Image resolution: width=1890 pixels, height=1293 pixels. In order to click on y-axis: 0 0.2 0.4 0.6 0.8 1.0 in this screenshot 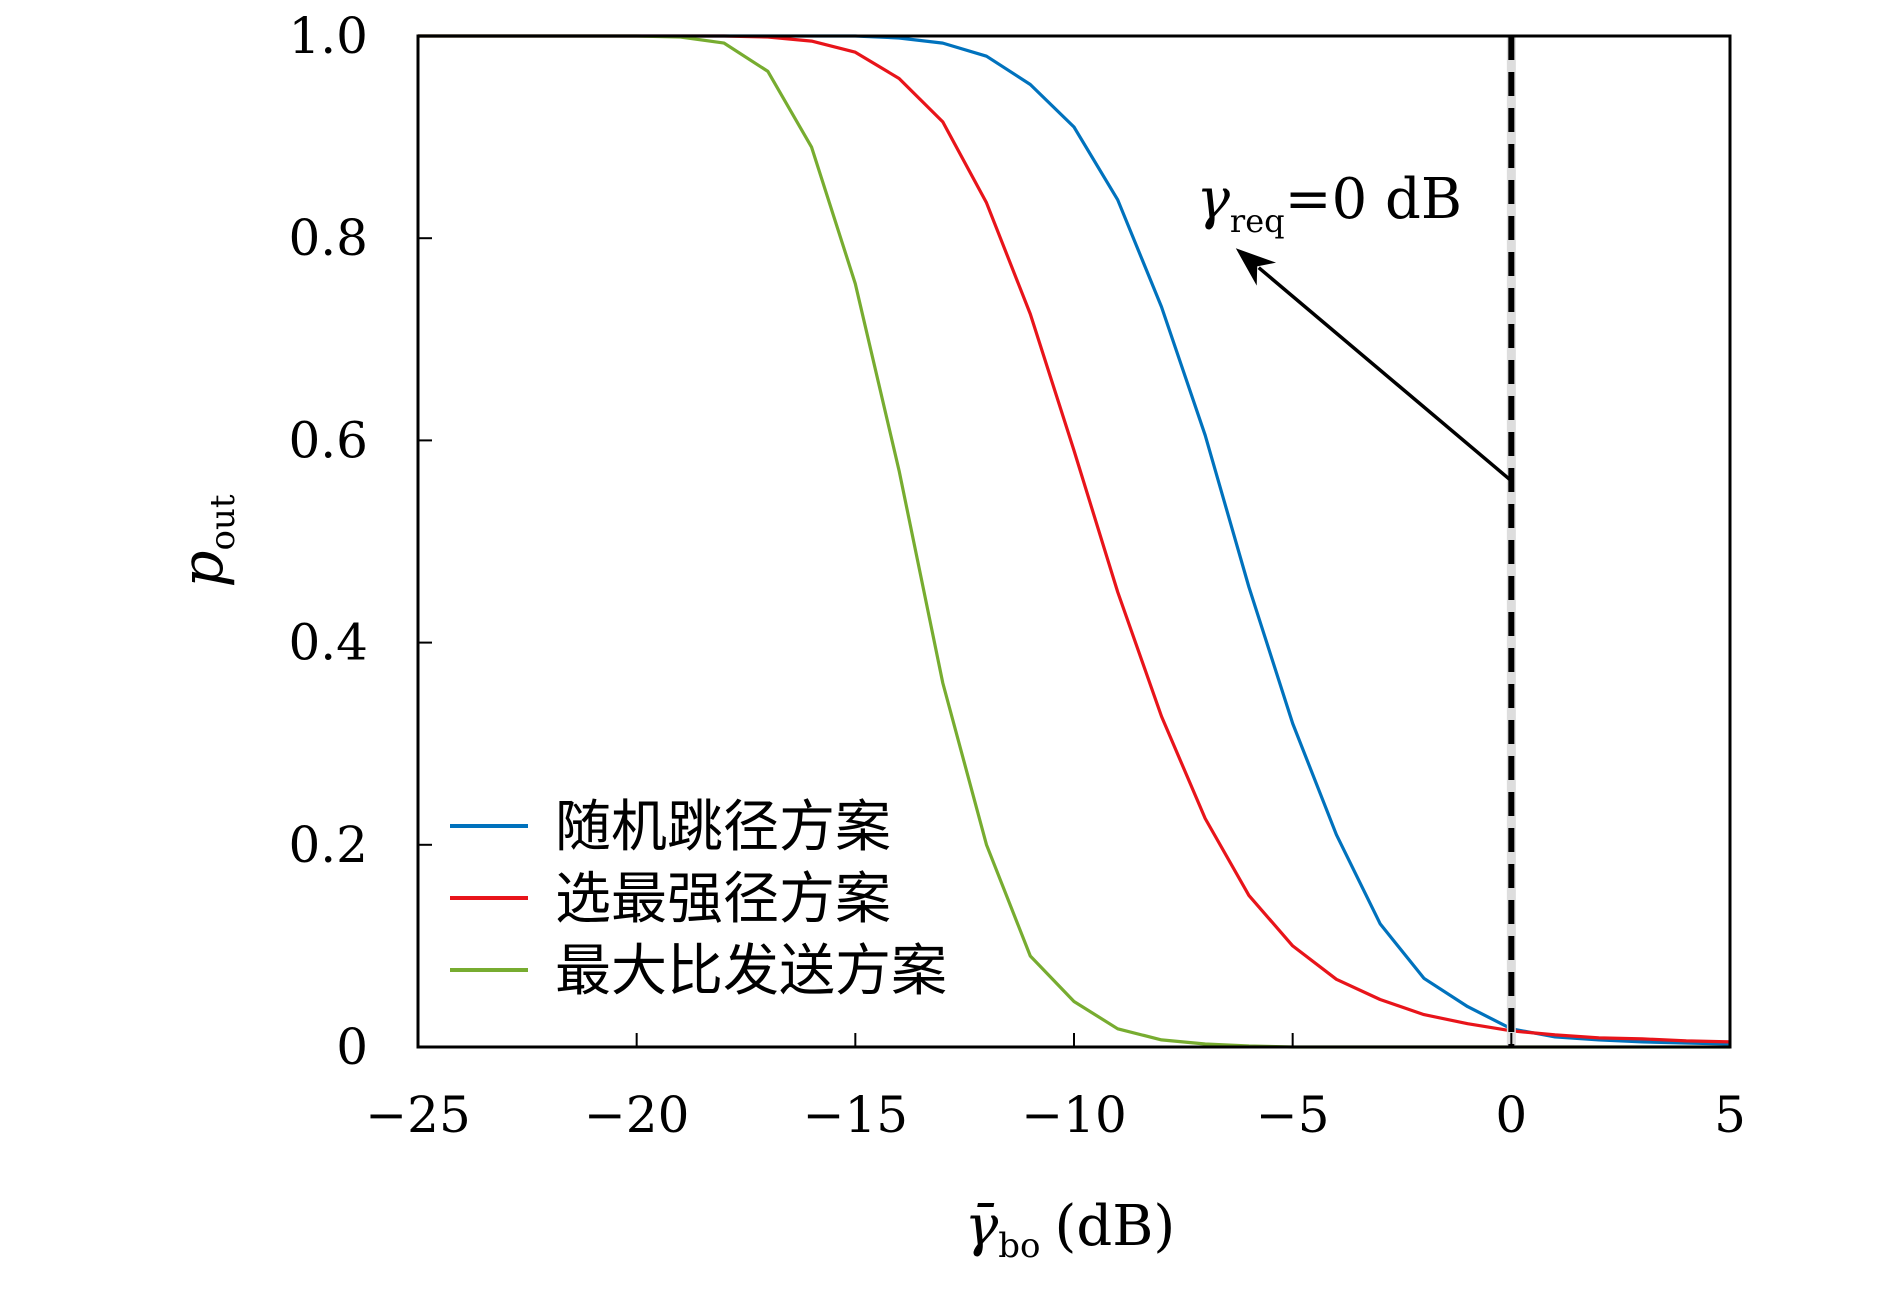, I will do `click(360, 541)`.